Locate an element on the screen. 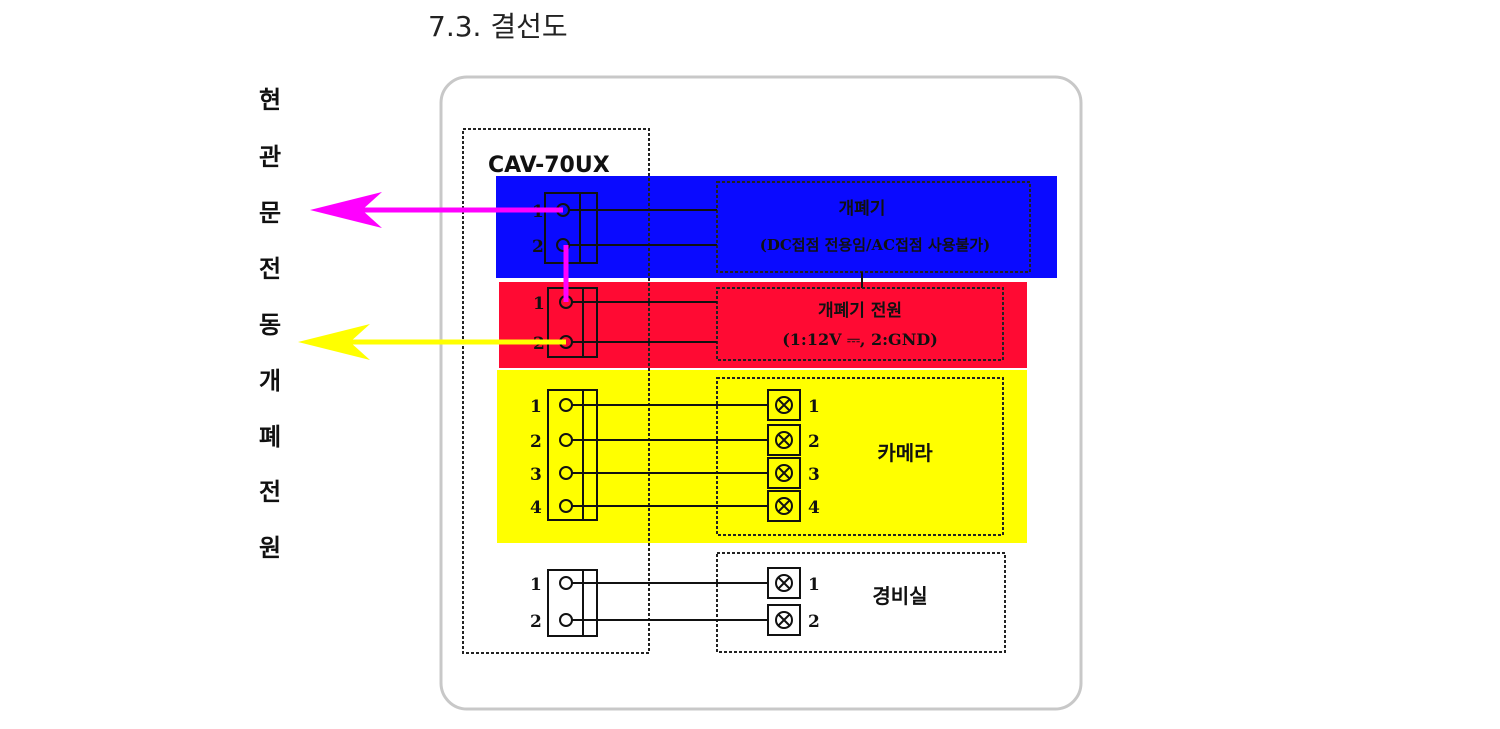 The image size is (1500, 729). side-label-char: 현 is located at coordinates (270, 100).